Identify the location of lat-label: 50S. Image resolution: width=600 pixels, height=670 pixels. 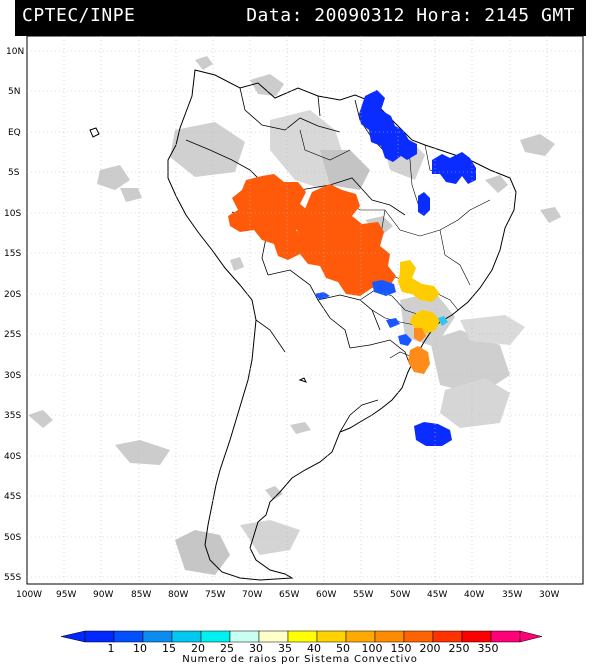
(12, 538).